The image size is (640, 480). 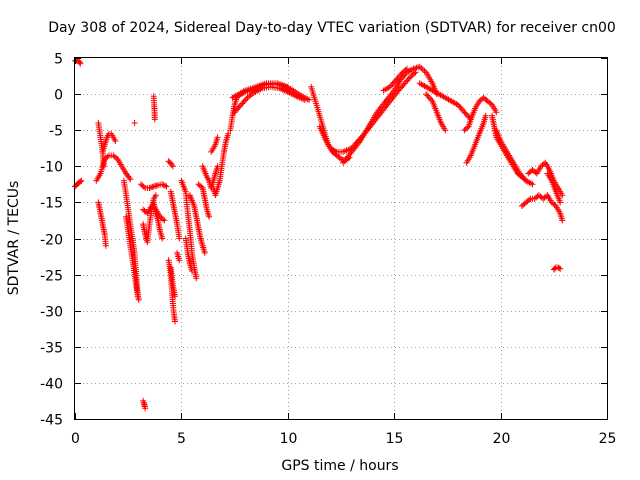 What do you see at coordinates (339, 466) in the screenshot?
I see `x-axis-label: GPS time / hours` at bounding box center [339, 466].